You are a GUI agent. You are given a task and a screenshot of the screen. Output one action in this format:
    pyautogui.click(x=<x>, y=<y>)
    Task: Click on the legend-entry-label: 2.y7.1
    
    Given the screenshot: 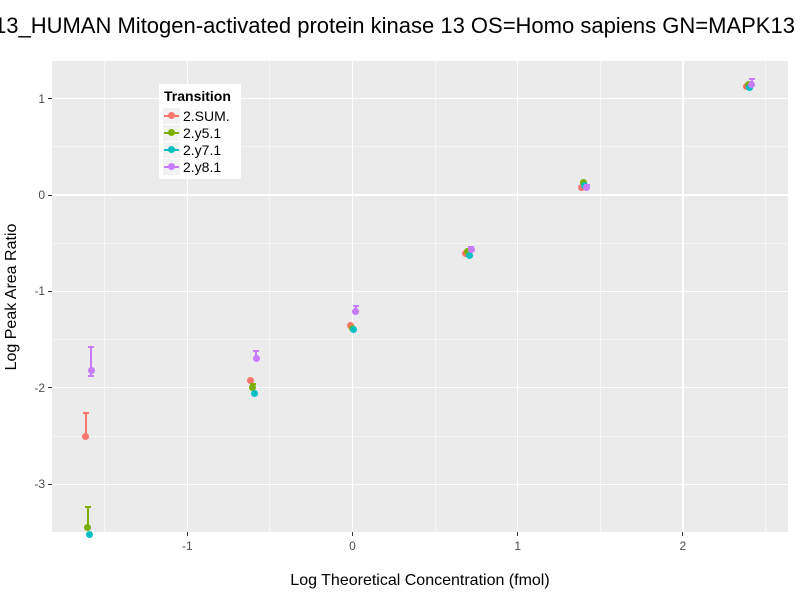 What is the action you would take?
    pyautogui.click(x=202, y=149)
    